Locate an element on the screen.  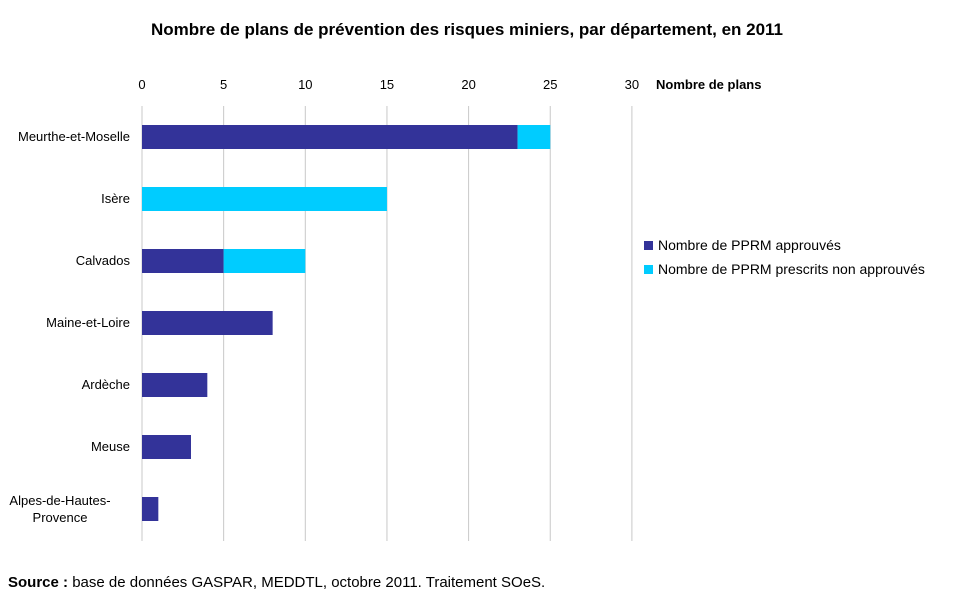
x-tick-label-5: 5 is located at coordinates (223, 84).